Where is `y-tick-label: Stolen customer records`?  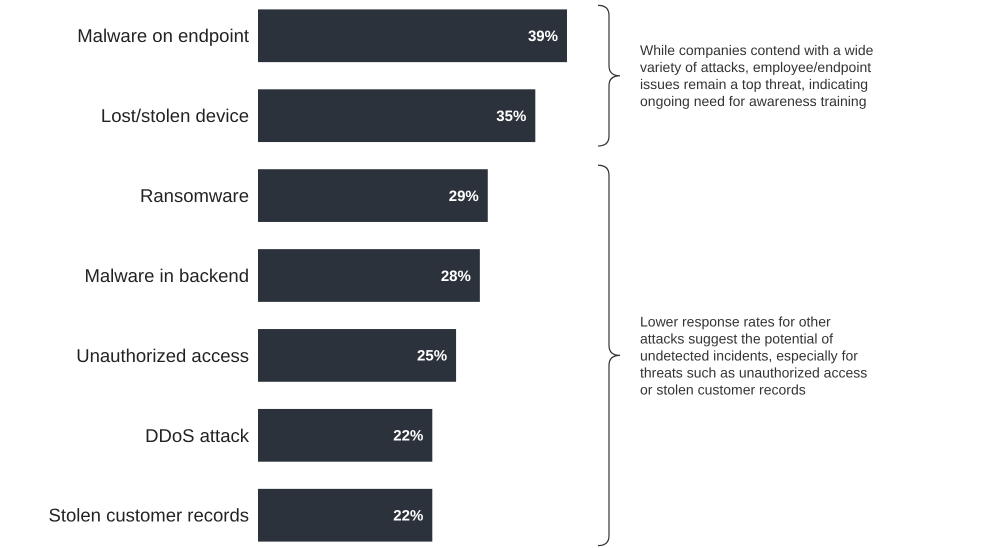
y-tick-label: Stolen customer records is located at coordinates (148, 515).